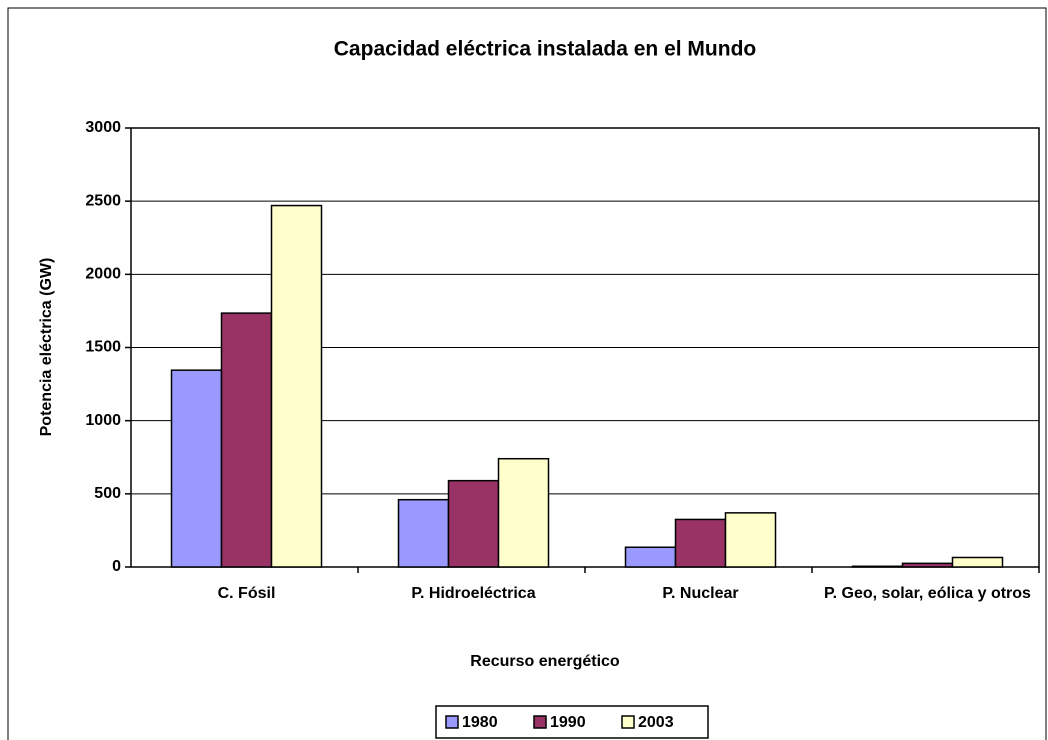 Image resolution: width=1048 pixels, height=740 pixels. I want to click on y-tick-label: 500, so click(107, 493).